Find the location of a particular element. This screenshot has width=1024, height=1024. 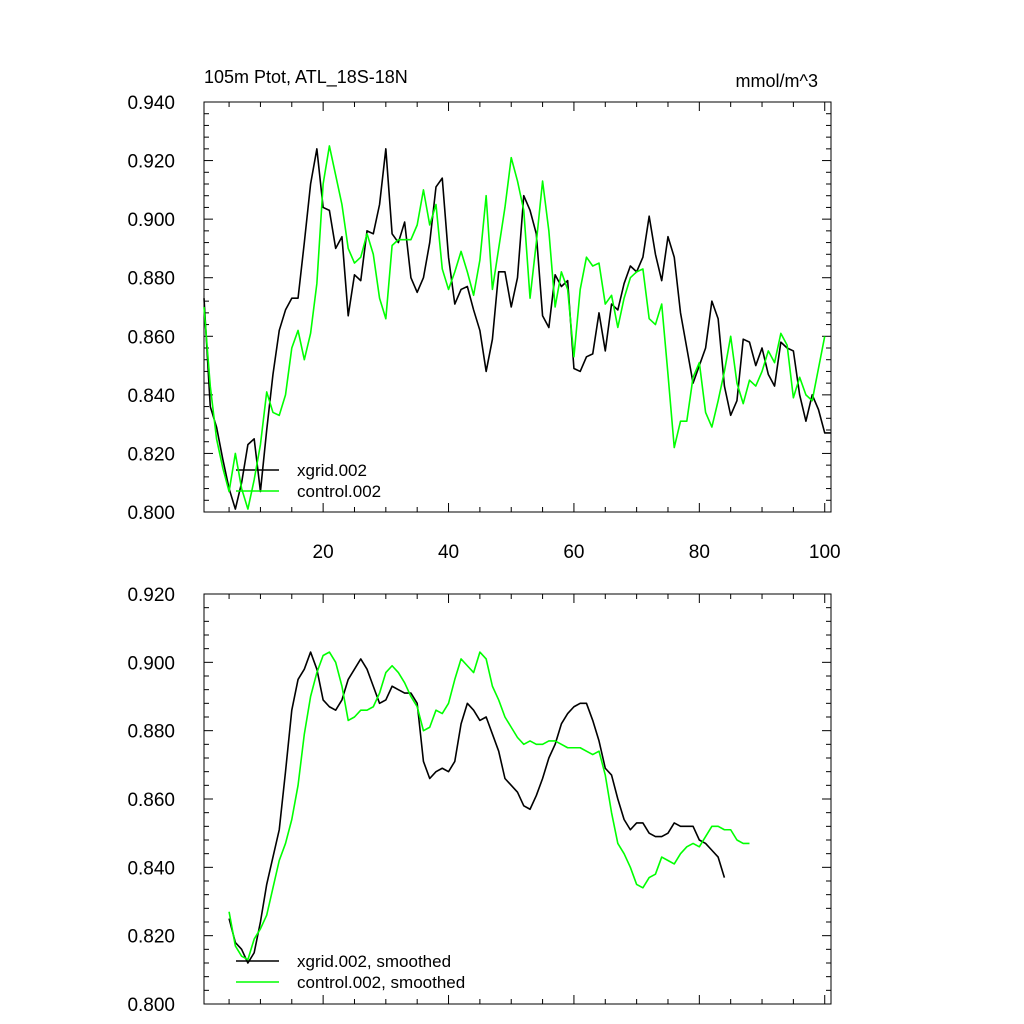

series-line-xgrid-002-smoothed is located at coordinates (477, 807).